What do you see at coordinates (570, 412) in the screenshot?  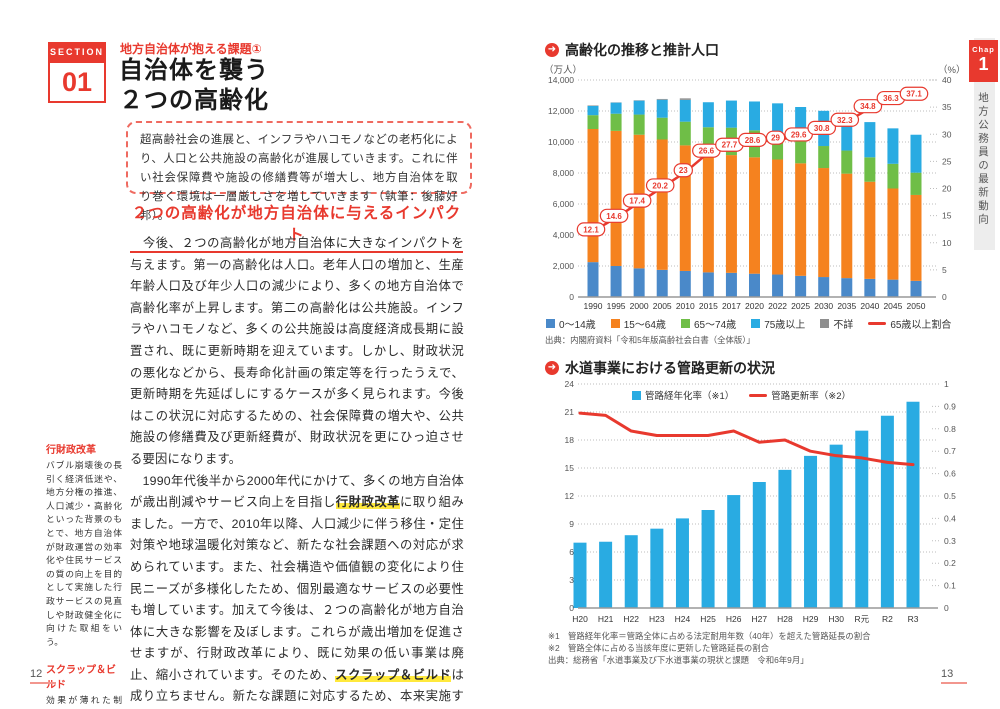 I see `svg-text: 21` at bounding box center [570, 412].